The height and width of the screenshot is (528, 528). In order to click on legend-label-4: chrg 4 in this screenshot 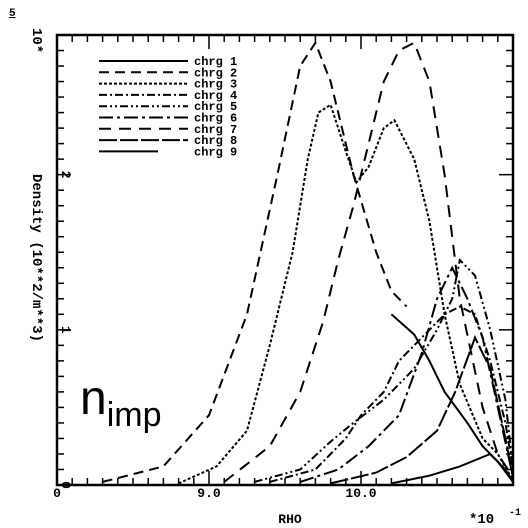, I will do `click(215, 96)`.